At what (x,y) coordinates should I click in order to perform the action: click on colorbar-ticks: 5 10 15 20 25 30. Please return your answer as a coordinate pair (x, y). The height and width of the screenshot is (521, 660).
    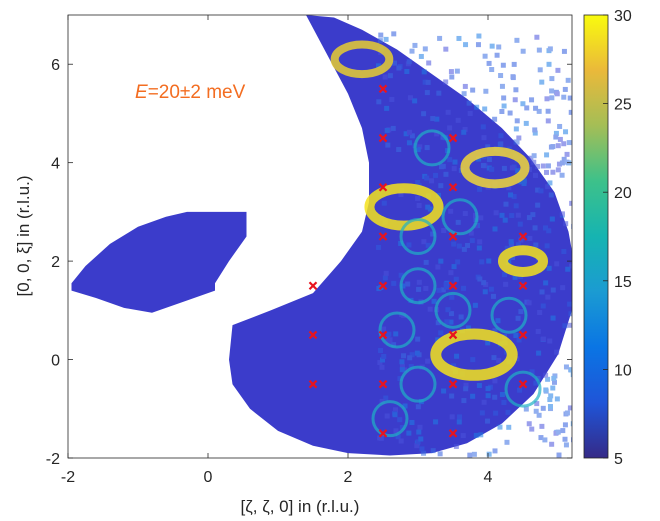
    Looking at the image, I should click on (617, 238).